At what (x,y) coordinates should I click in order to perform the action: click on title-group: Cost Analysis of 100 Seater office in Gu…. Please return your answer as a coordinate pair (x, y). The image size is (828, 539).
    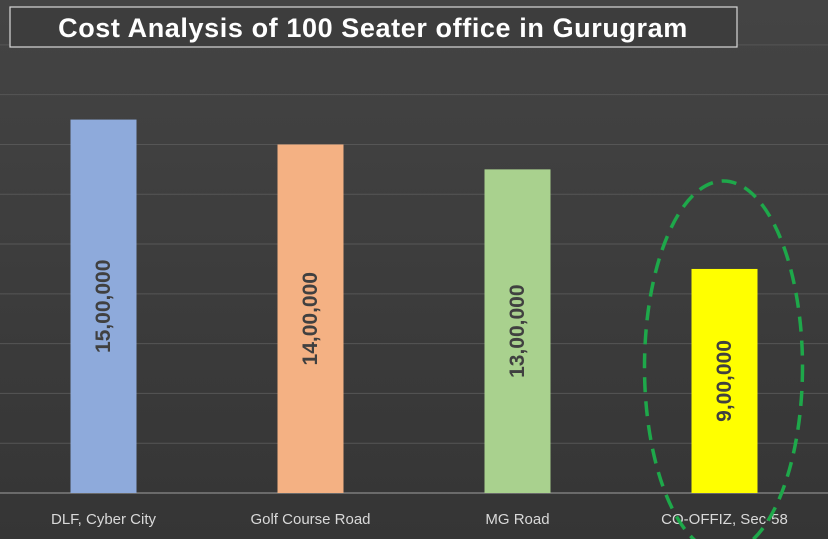
    Looking at the image, I should click on (373, 27).